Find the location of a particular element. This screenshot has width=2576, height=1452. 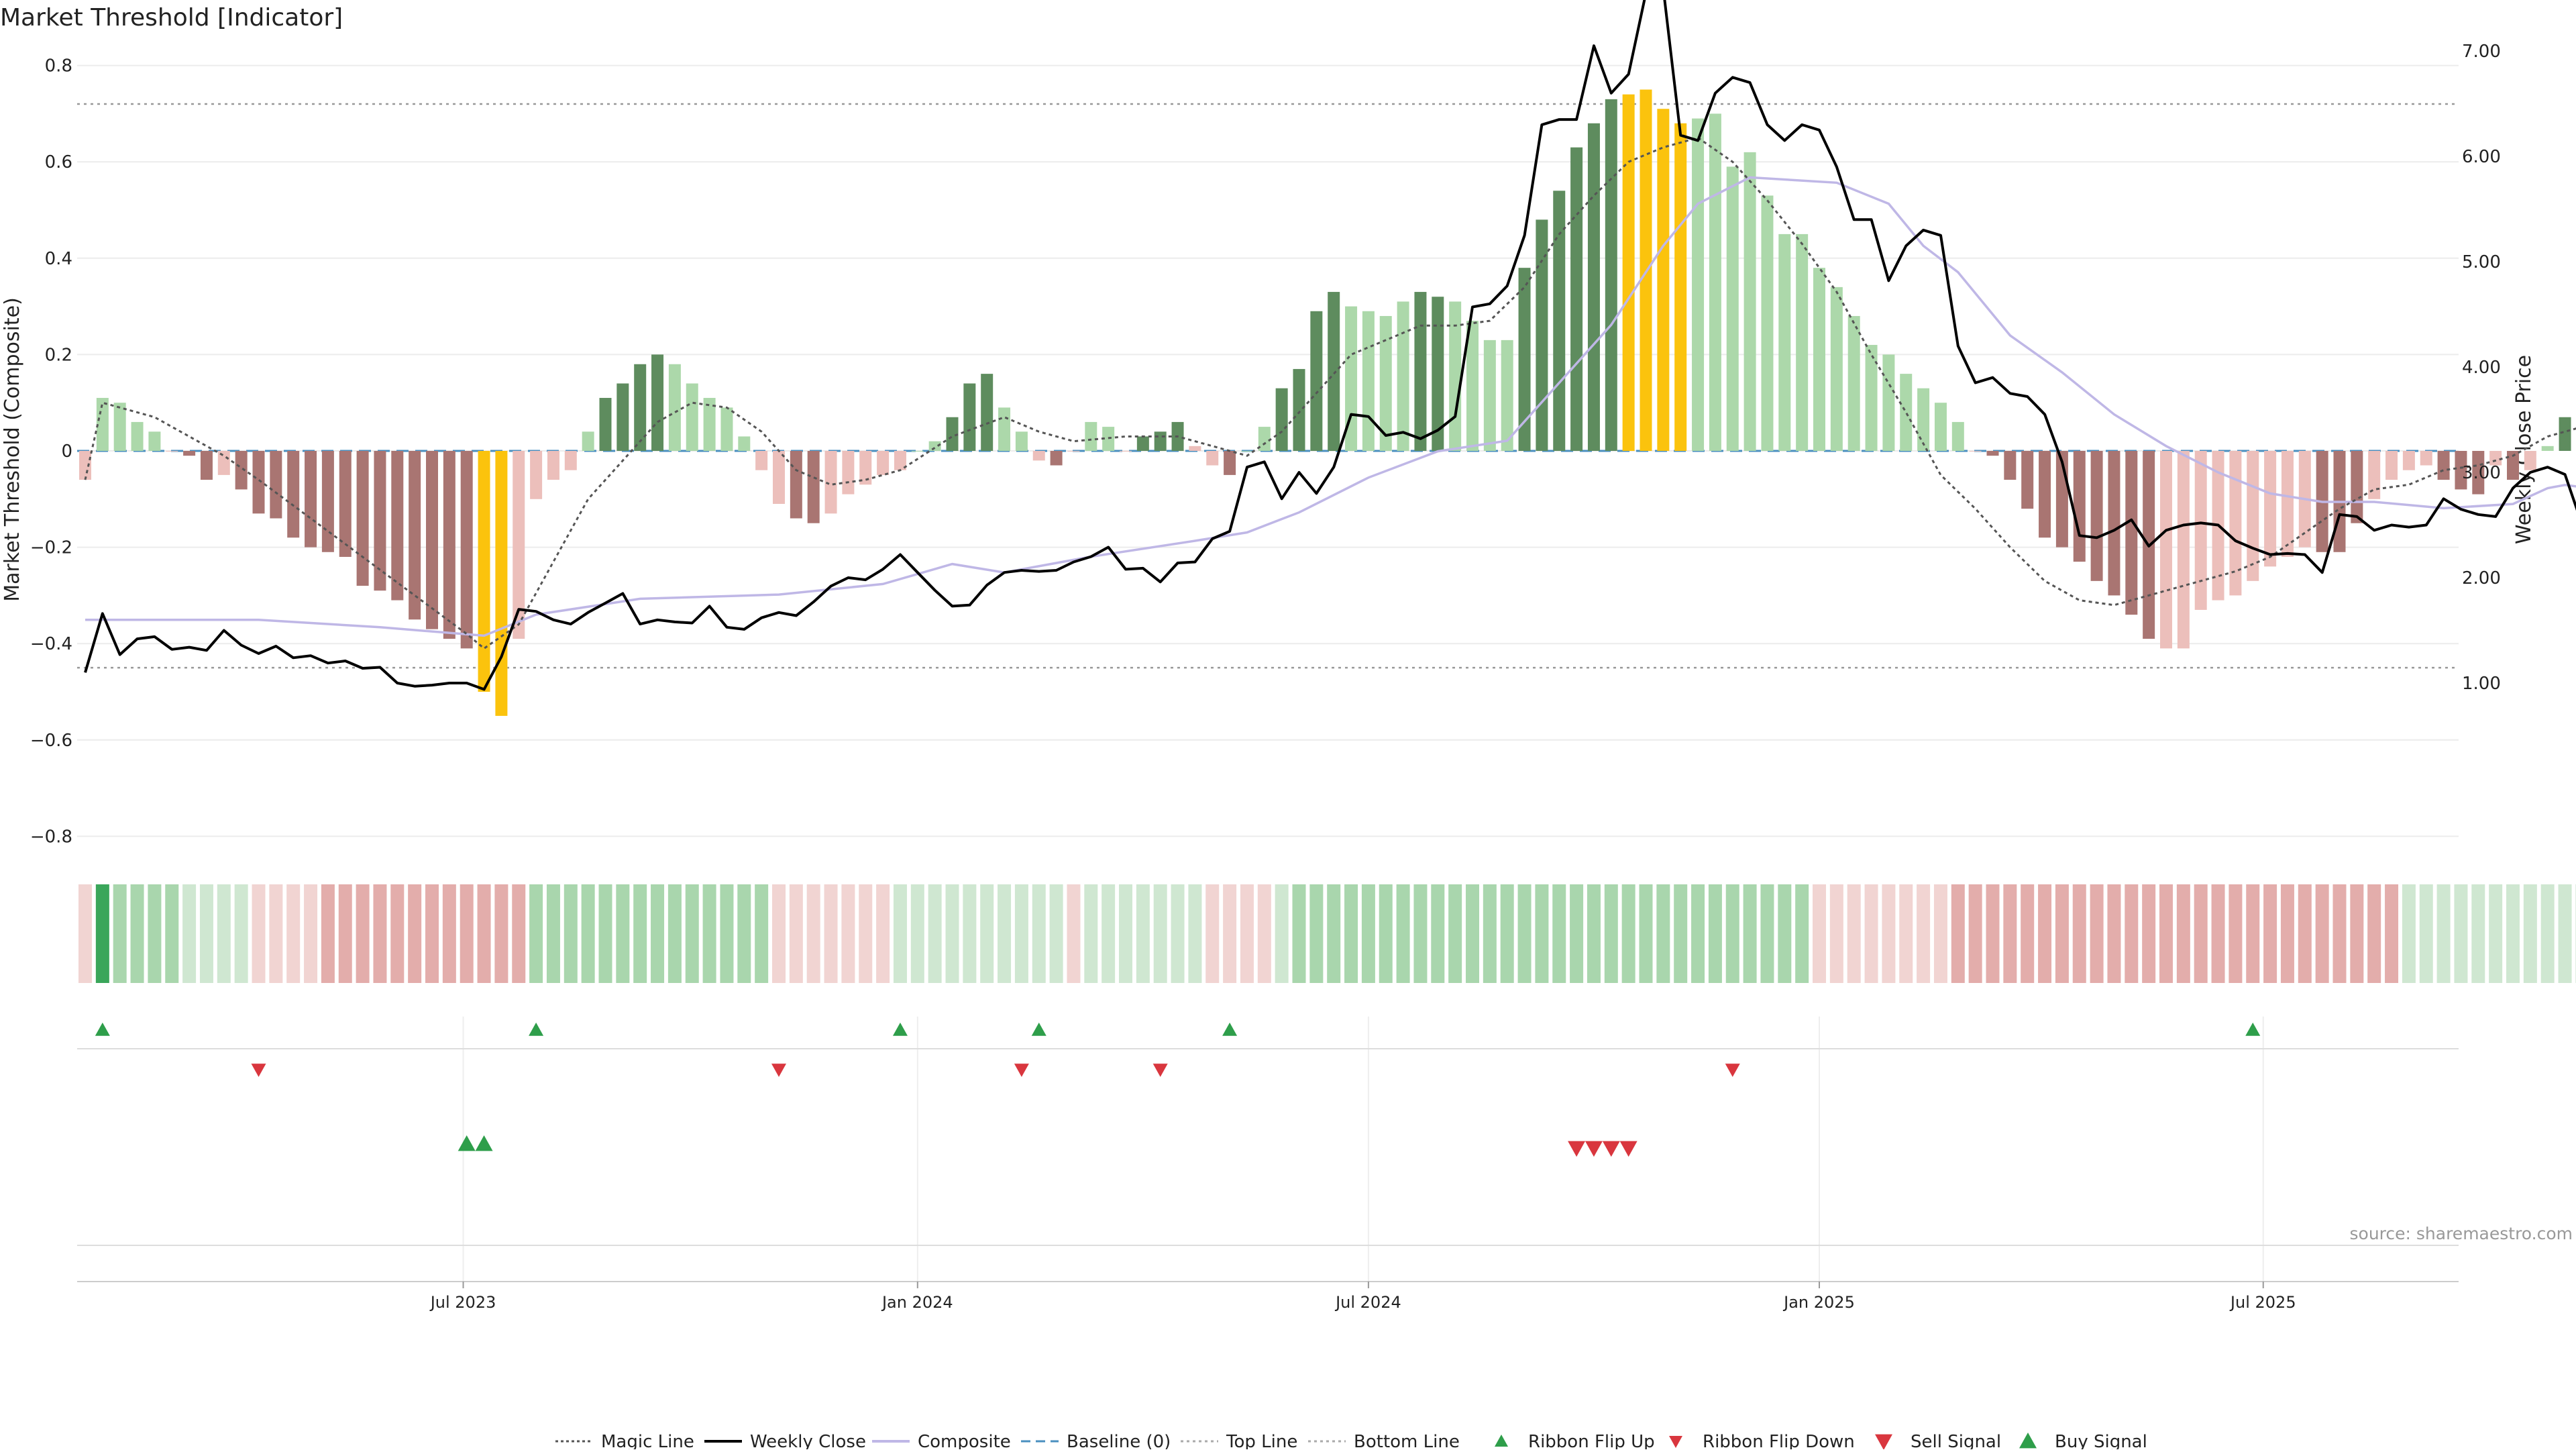

y-tick-label: 0 is located at coordinates (66, 452).